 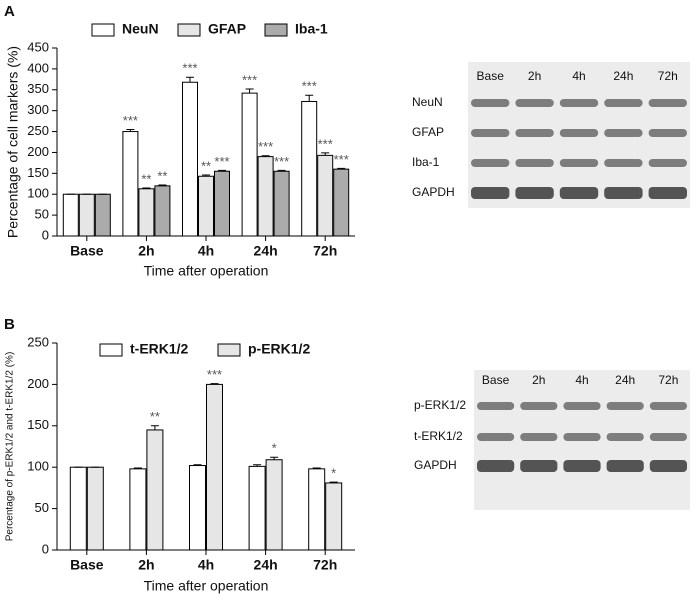 I want to click on blot-row-label: t-ERK1/2, so click(x=438, y=436).